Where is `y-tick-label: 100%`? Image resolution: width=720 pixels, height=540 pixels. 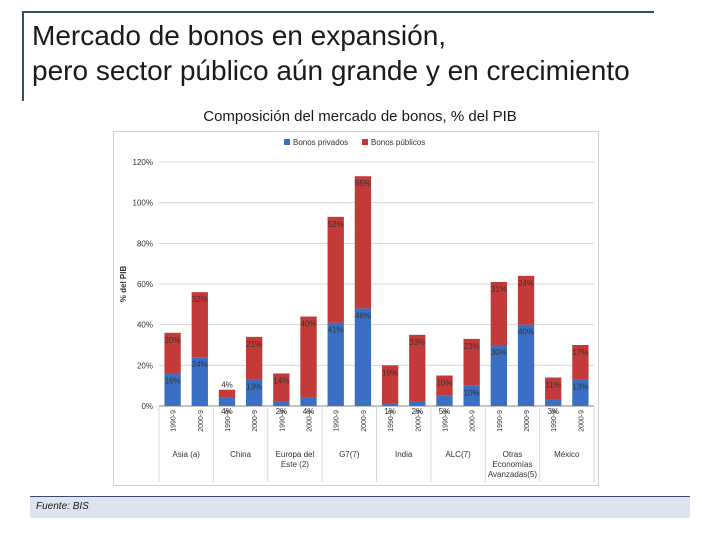
y-tick-label: 100% is located at coordinates (143, 203).